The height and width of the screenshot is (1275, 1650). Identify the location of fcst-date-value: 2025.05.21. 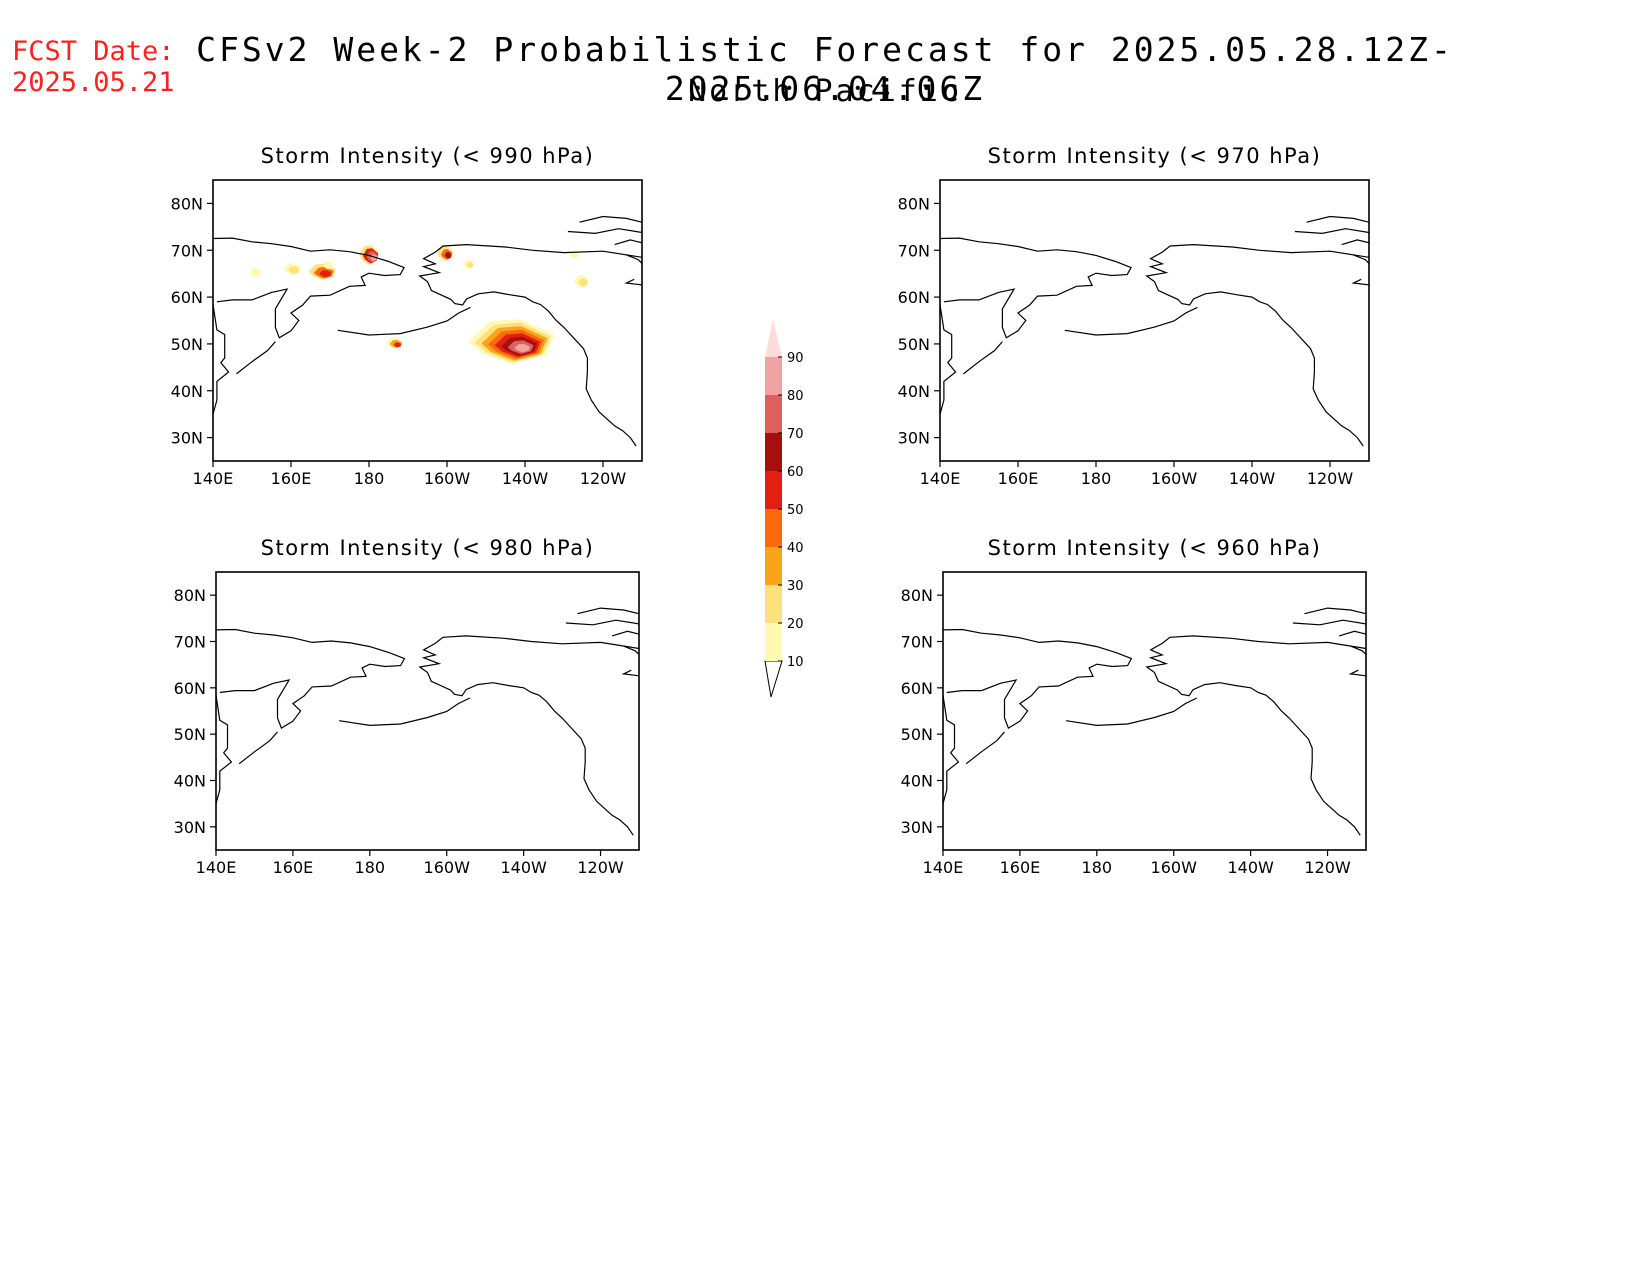
(93, 82).